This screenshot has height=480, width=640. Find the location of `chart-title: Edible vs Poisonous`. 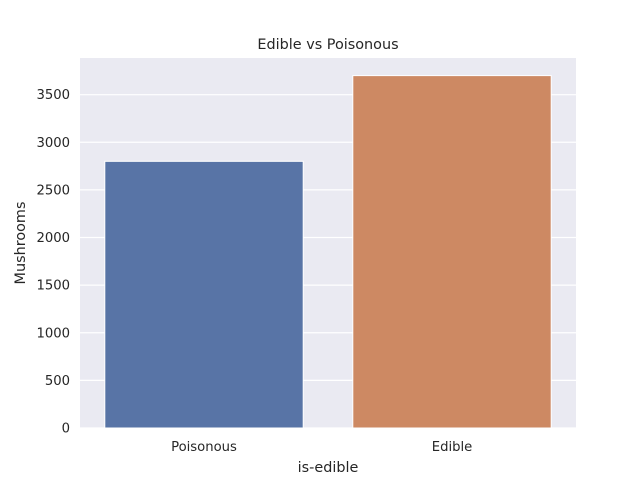

chart-title: Edible vs Poisonous is located at coordinates (327, 45).